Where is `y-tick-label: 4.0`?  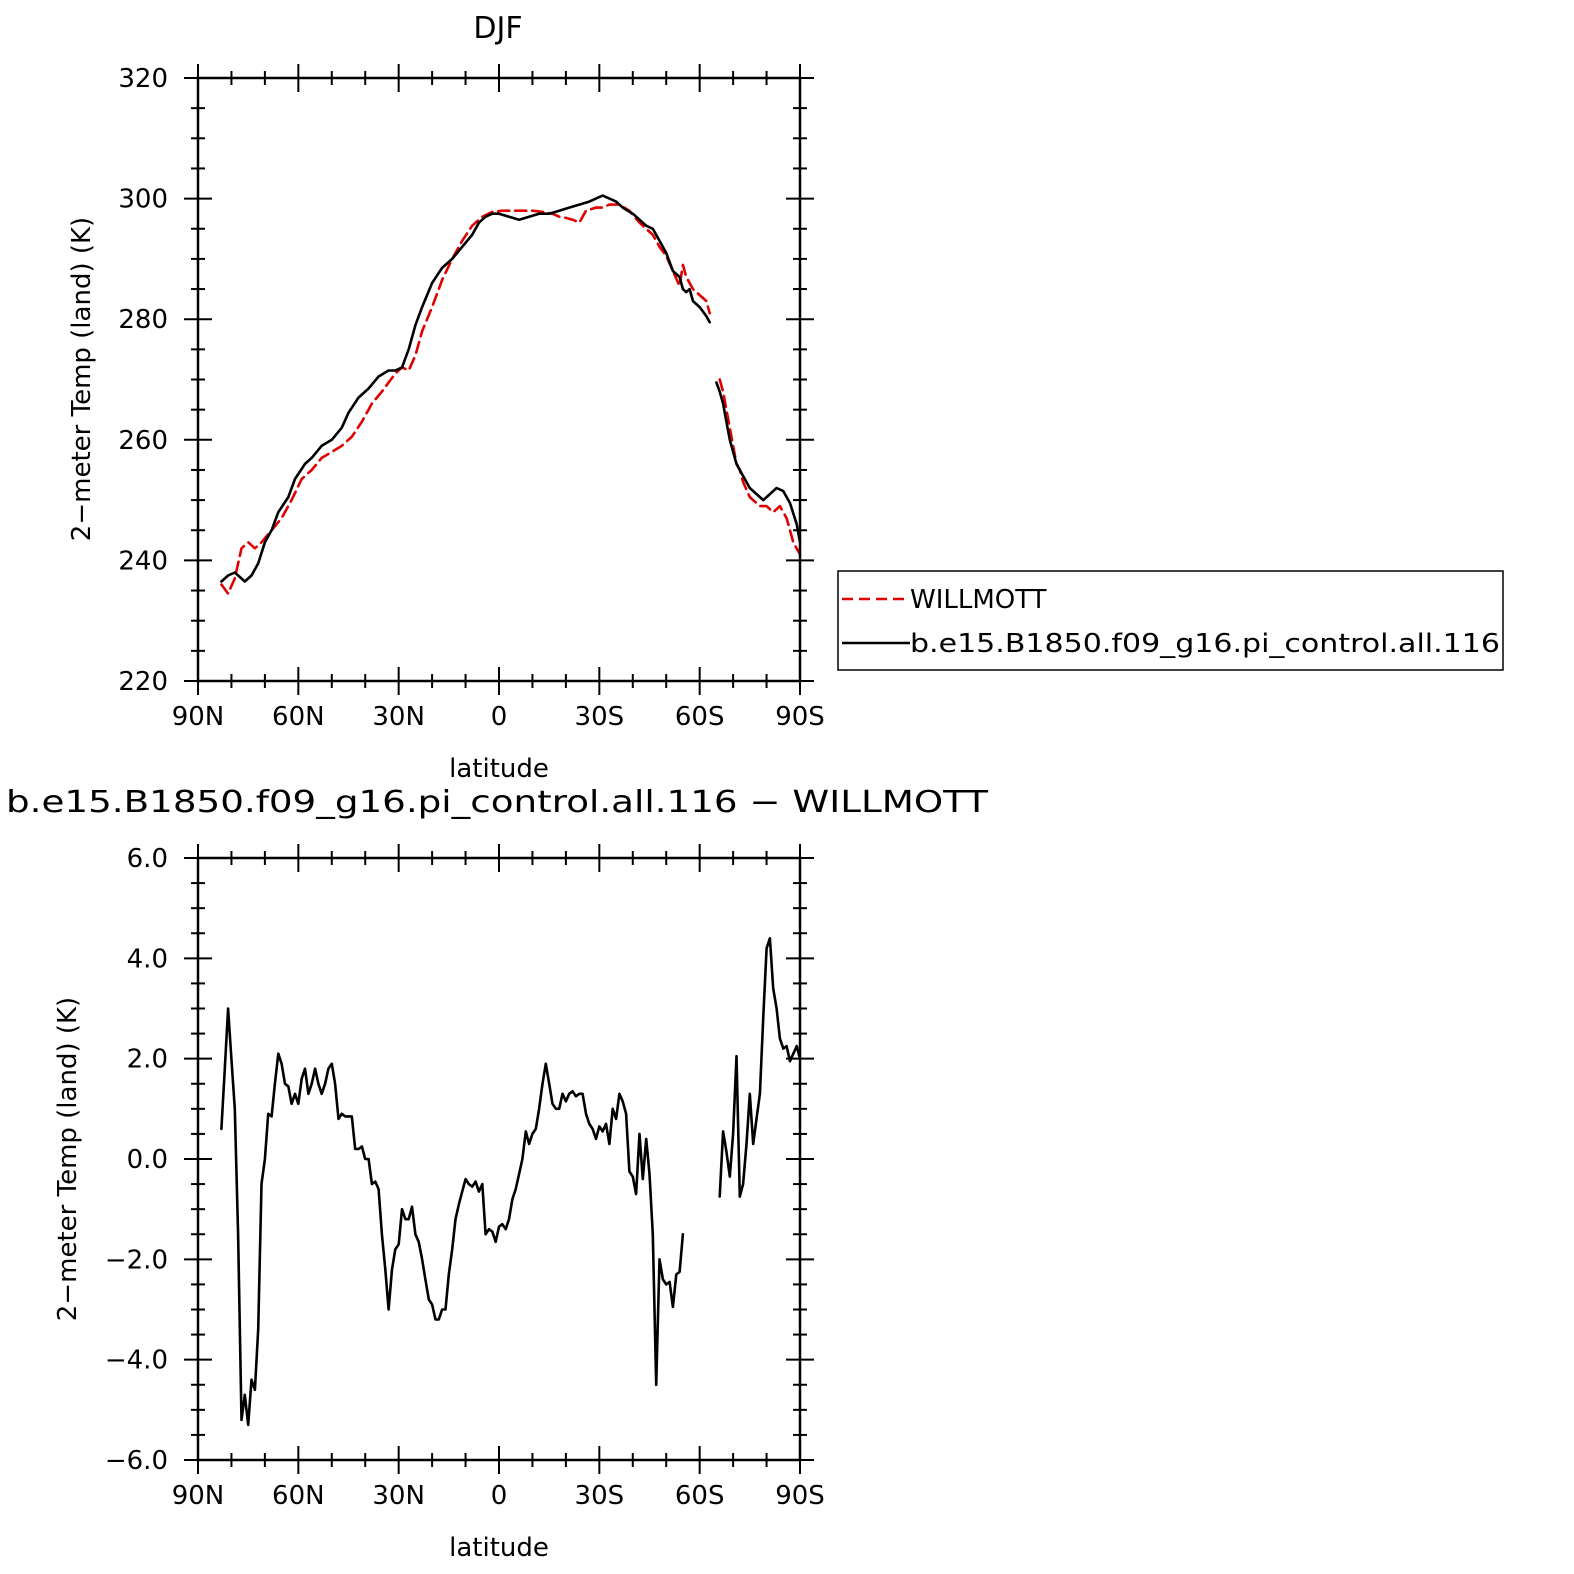
y-tick-label: 4.0 is located at coordinates (147, 959).